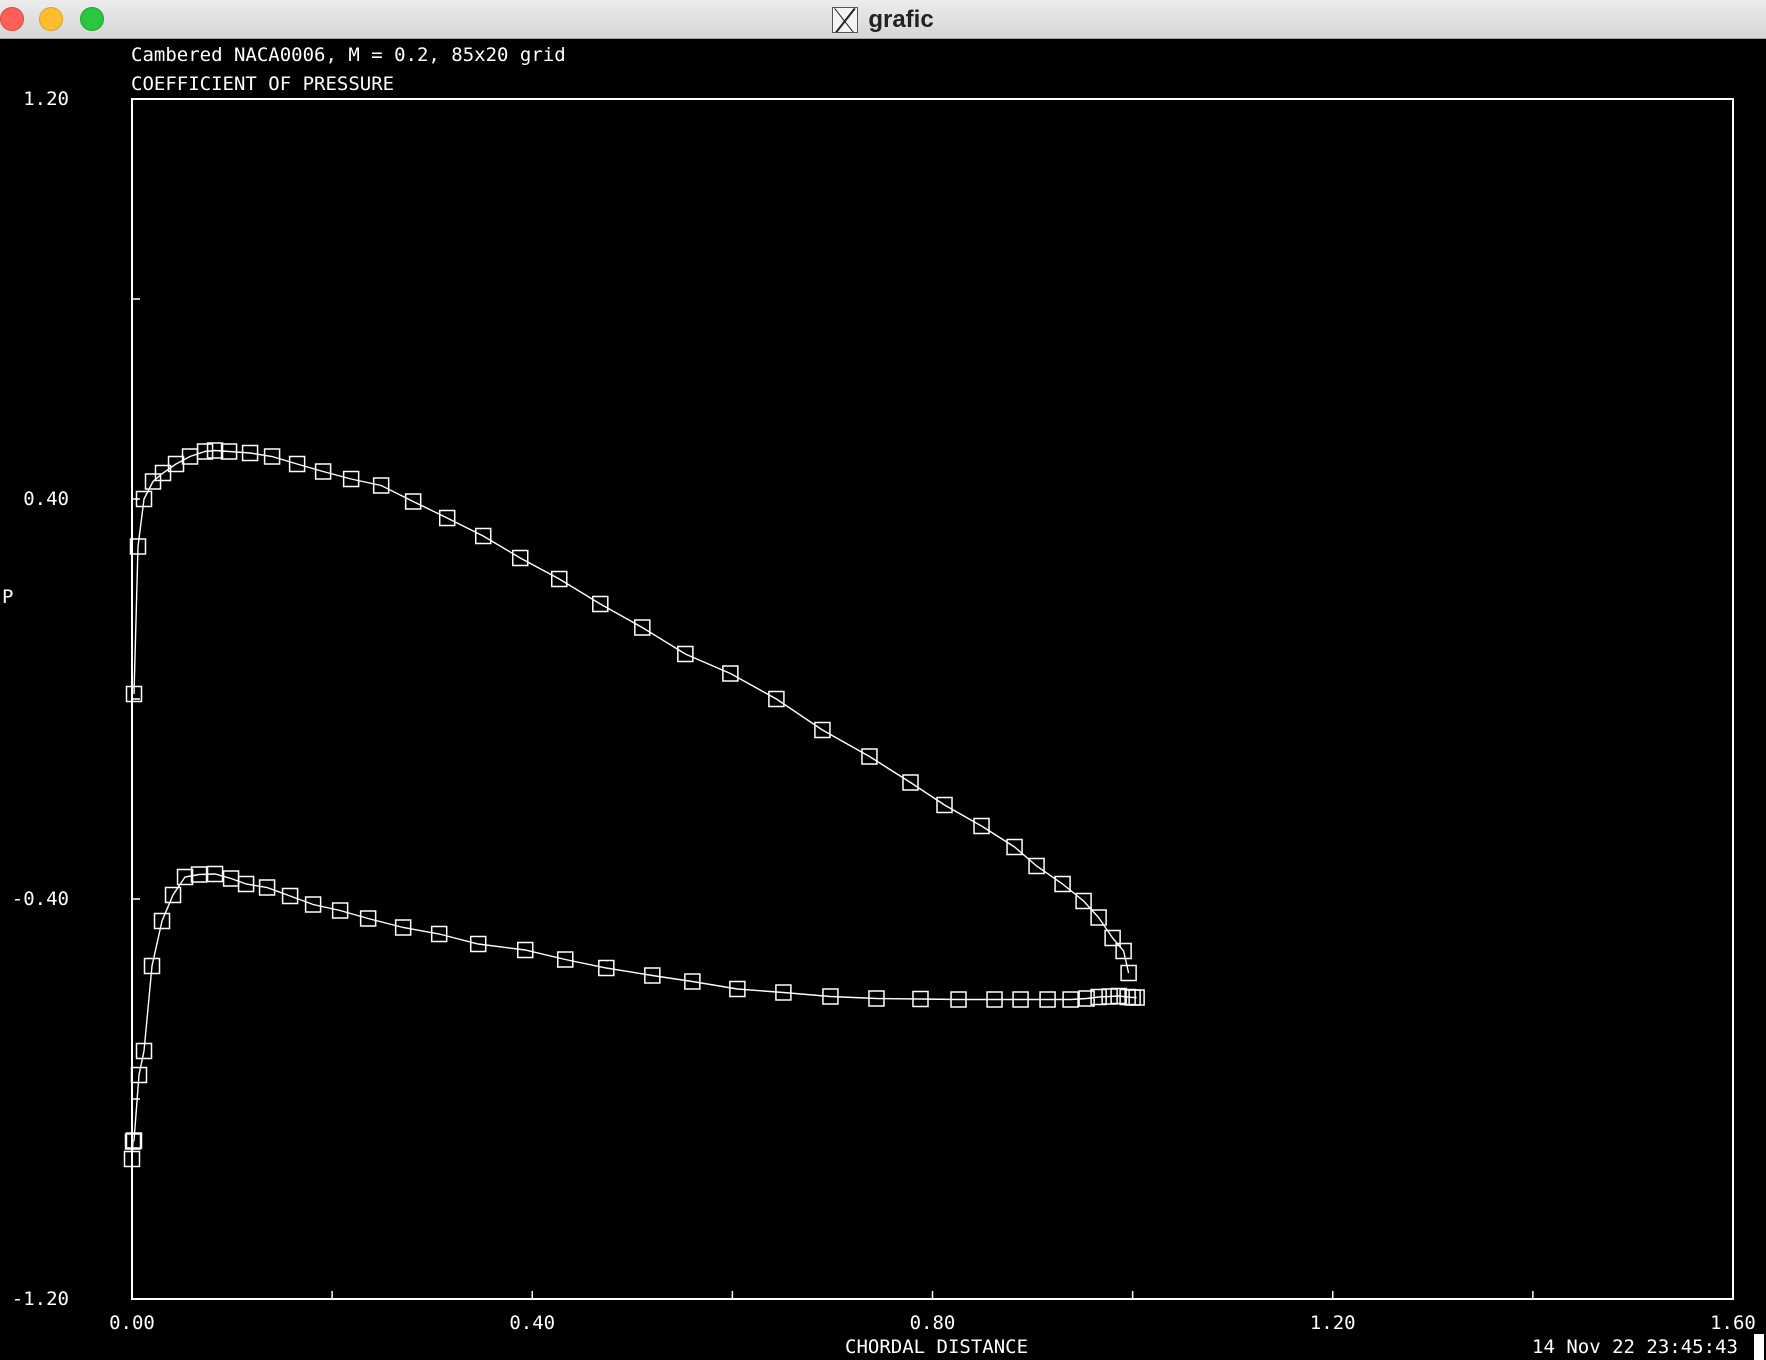  What do you see at coordinates (937, 1347) in the screenshot?
I see `x-axis-label: CHORDAL DISTANCE` at bounding box center [937, 1347].